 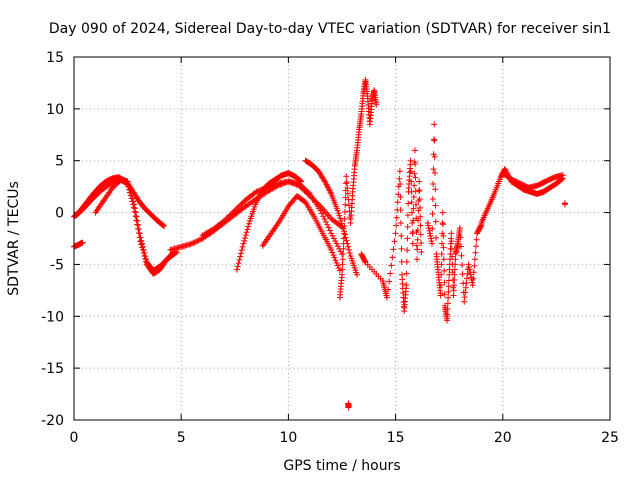 I want to click on y-tick-label: 5, so click(x=59, y=162).